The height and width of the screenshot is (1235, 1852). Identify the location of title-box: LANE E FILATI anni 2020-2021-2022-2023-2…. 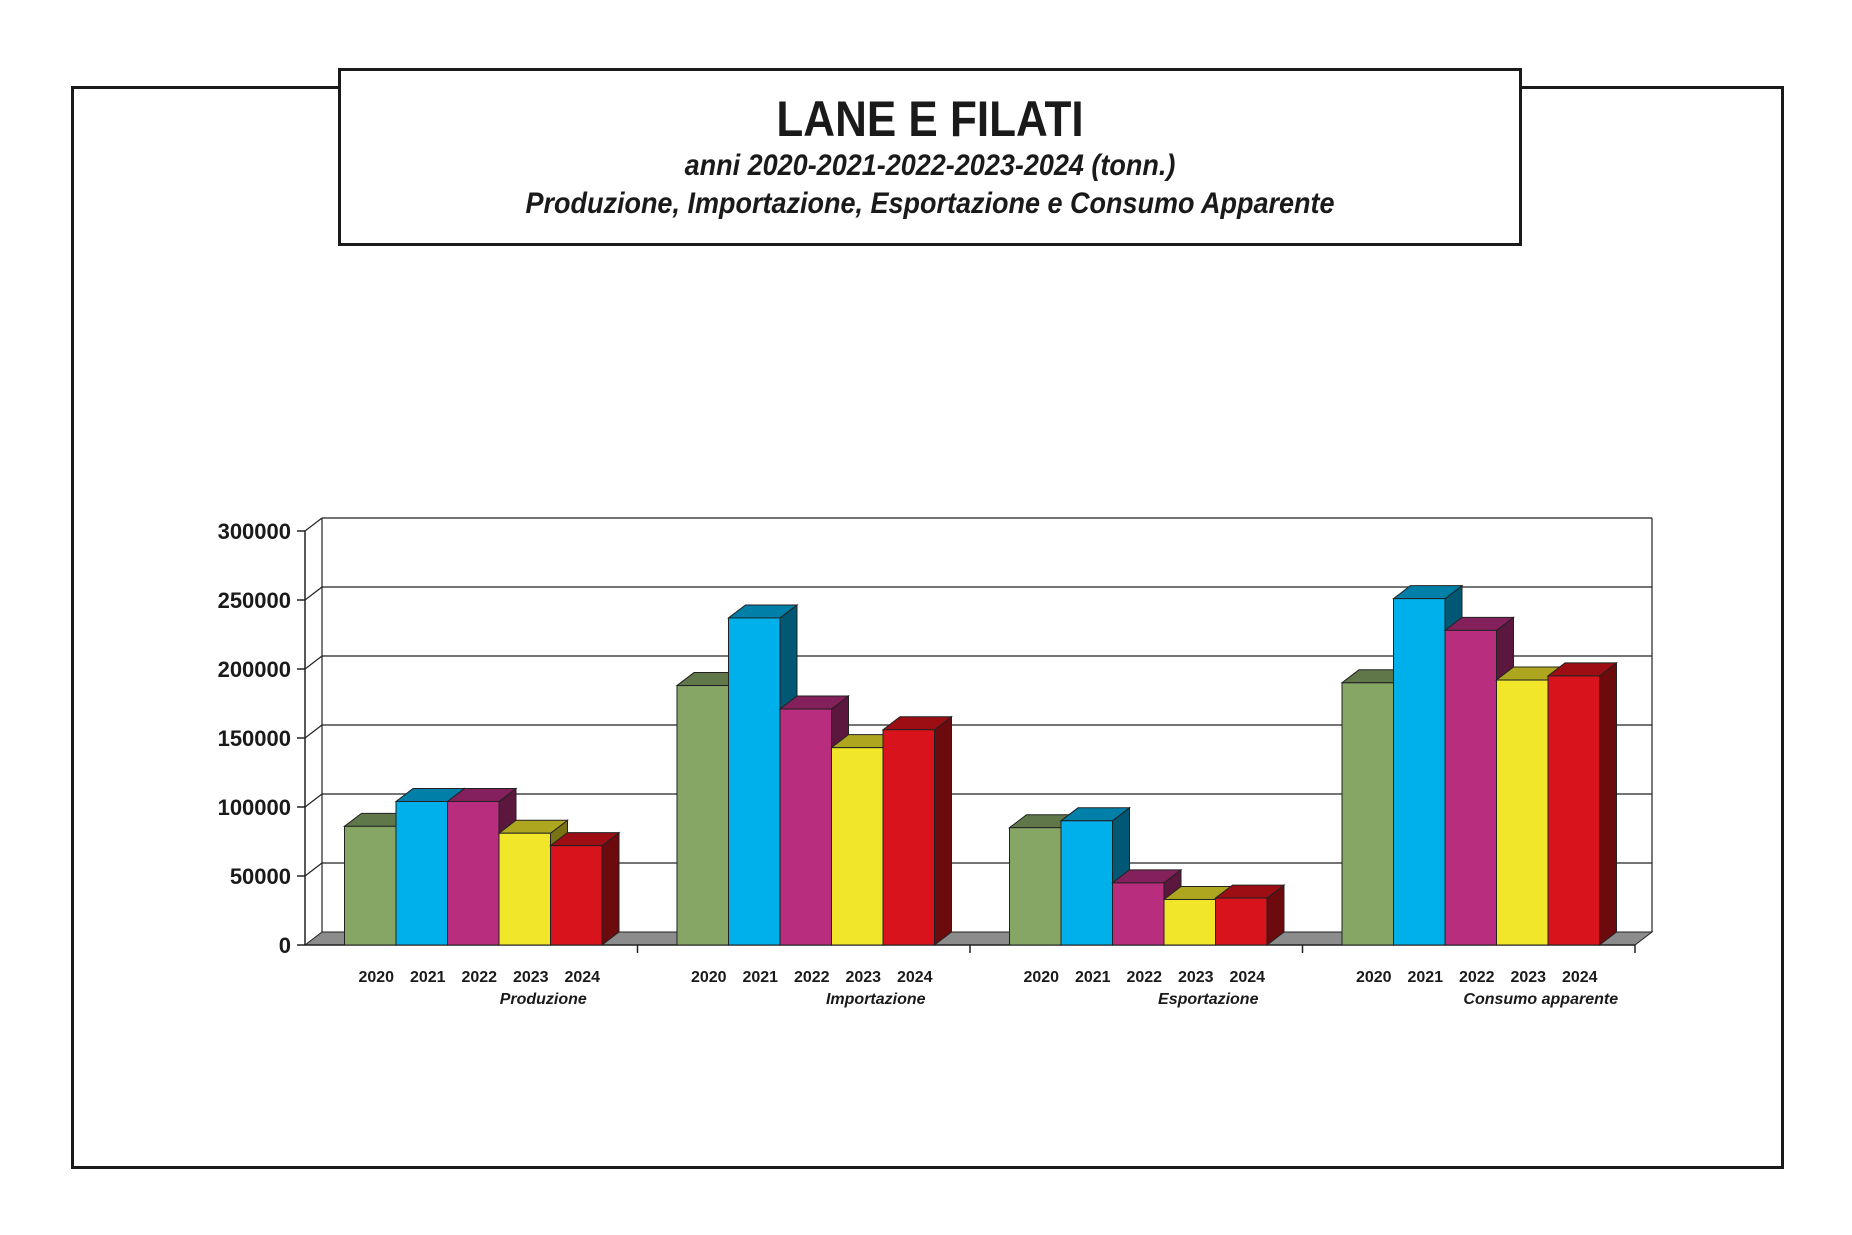
(930, 157).